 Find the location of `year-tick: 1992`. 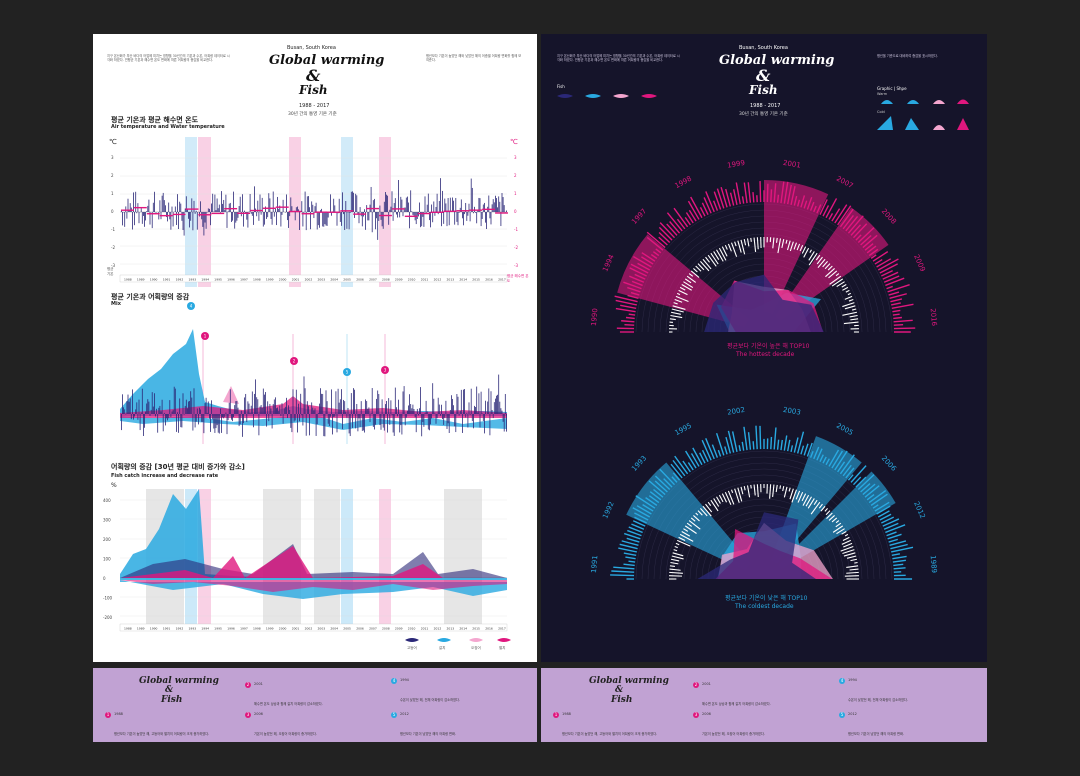

year-tick: 1992 is located at coordinates (180, 280).